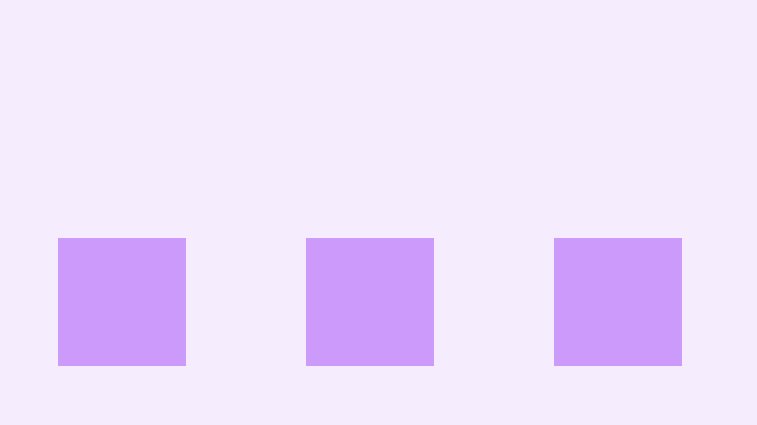 This screenshot has height=425, width=757. I want to click on empty-bottom-area, so click(378, 395).